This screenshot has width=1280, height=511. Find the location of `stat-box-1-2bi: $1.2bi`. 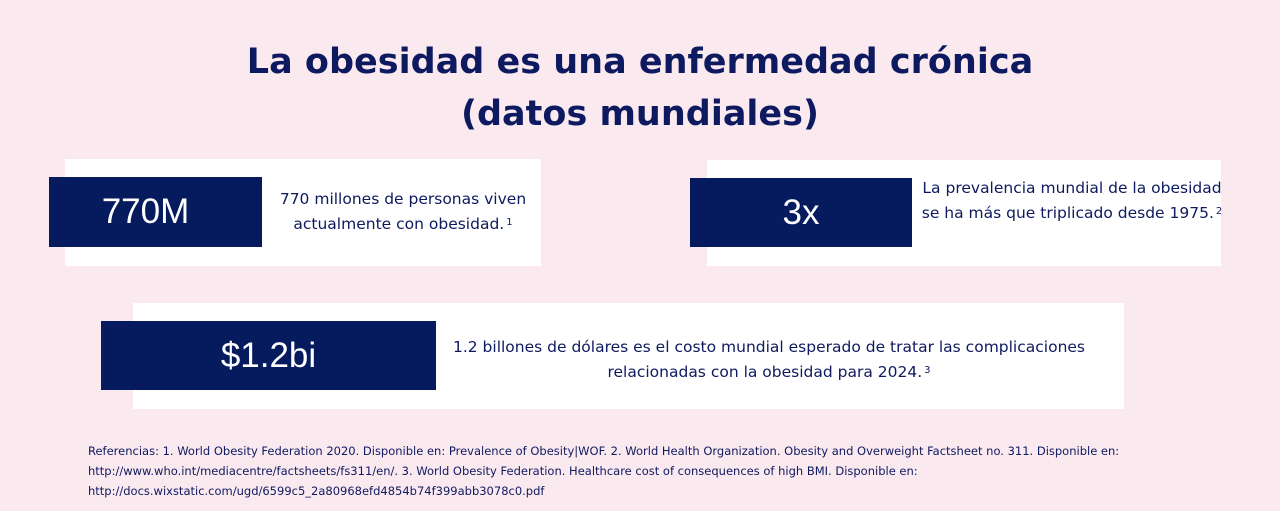

stat-box-1-2bi: $1.2bi is located at coordinates (268, 355).